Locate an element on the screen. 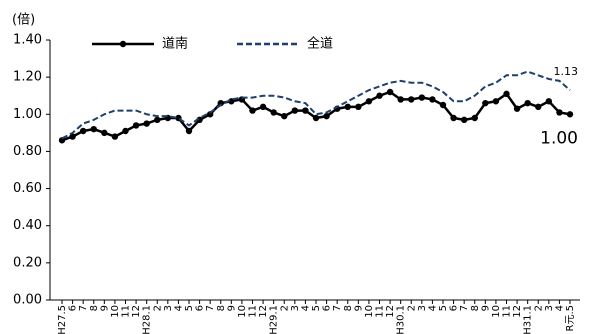 The image size is (592, 334). y-tick-label: 0.60 is located at coordinates (27, 188).